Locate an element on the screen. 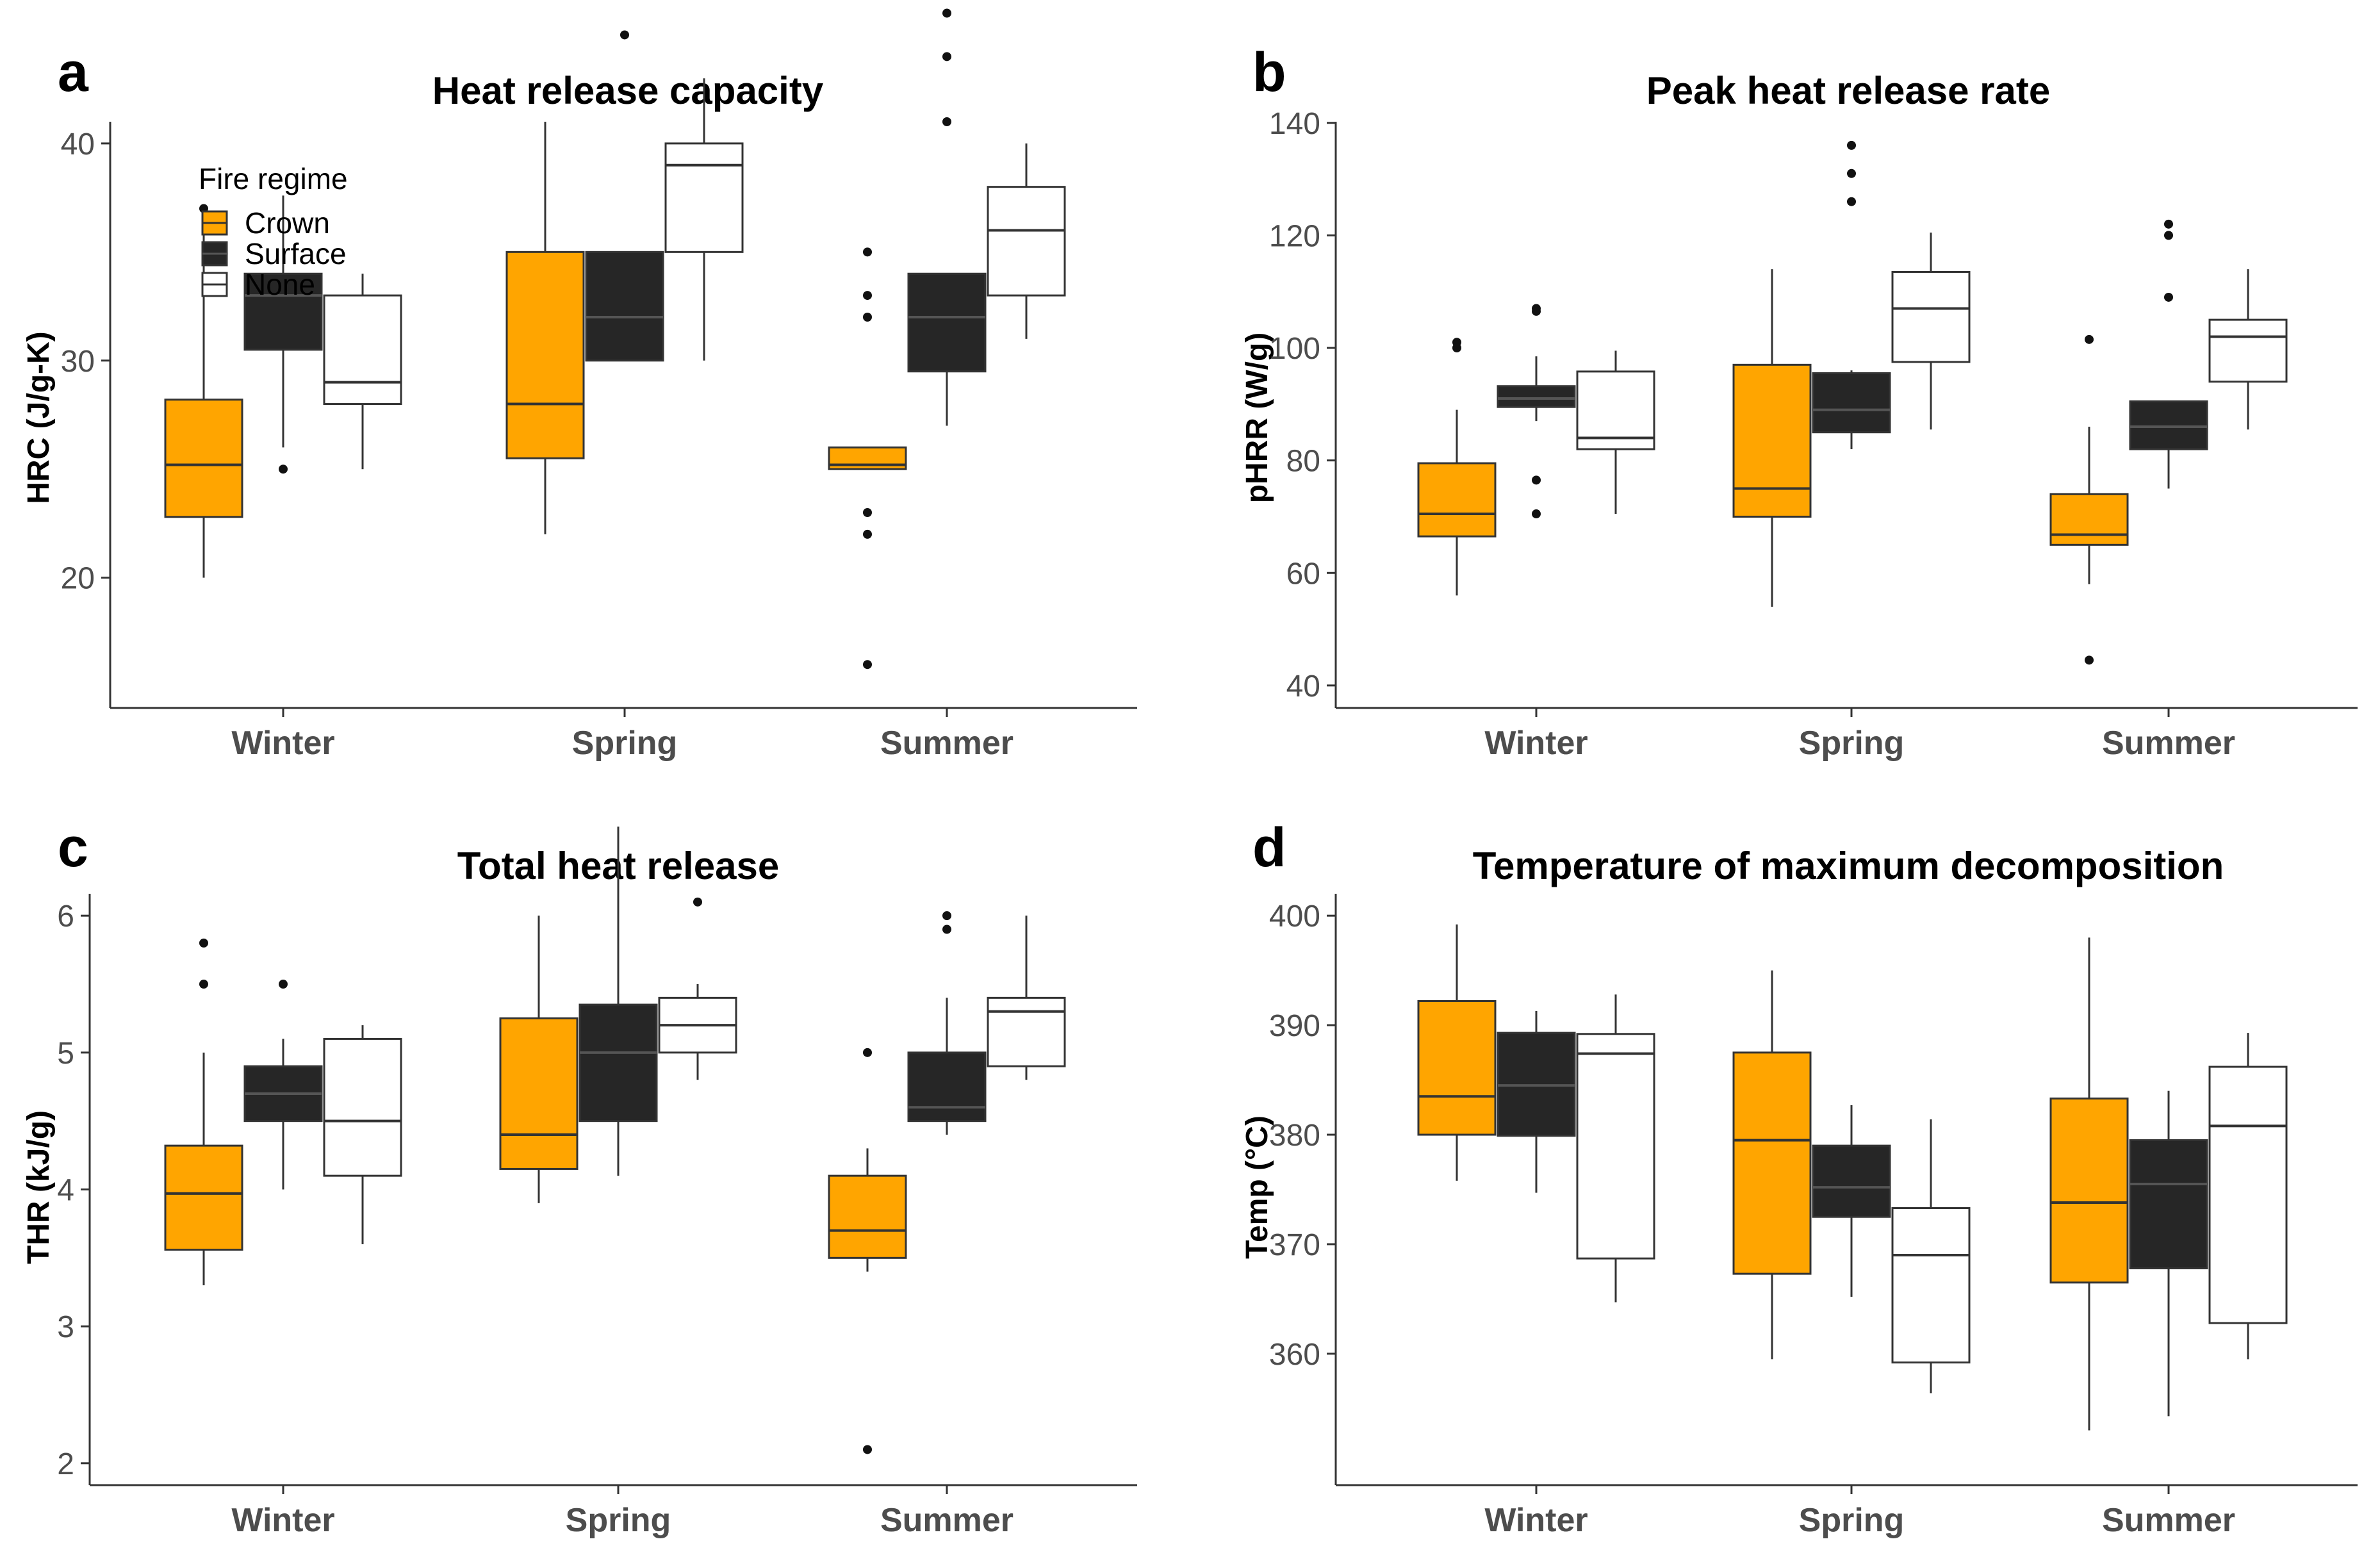 Image resolution: width=2380 pixels, height=1546 pixels. box-surface-summer is located at coordinates (2168, 1253).